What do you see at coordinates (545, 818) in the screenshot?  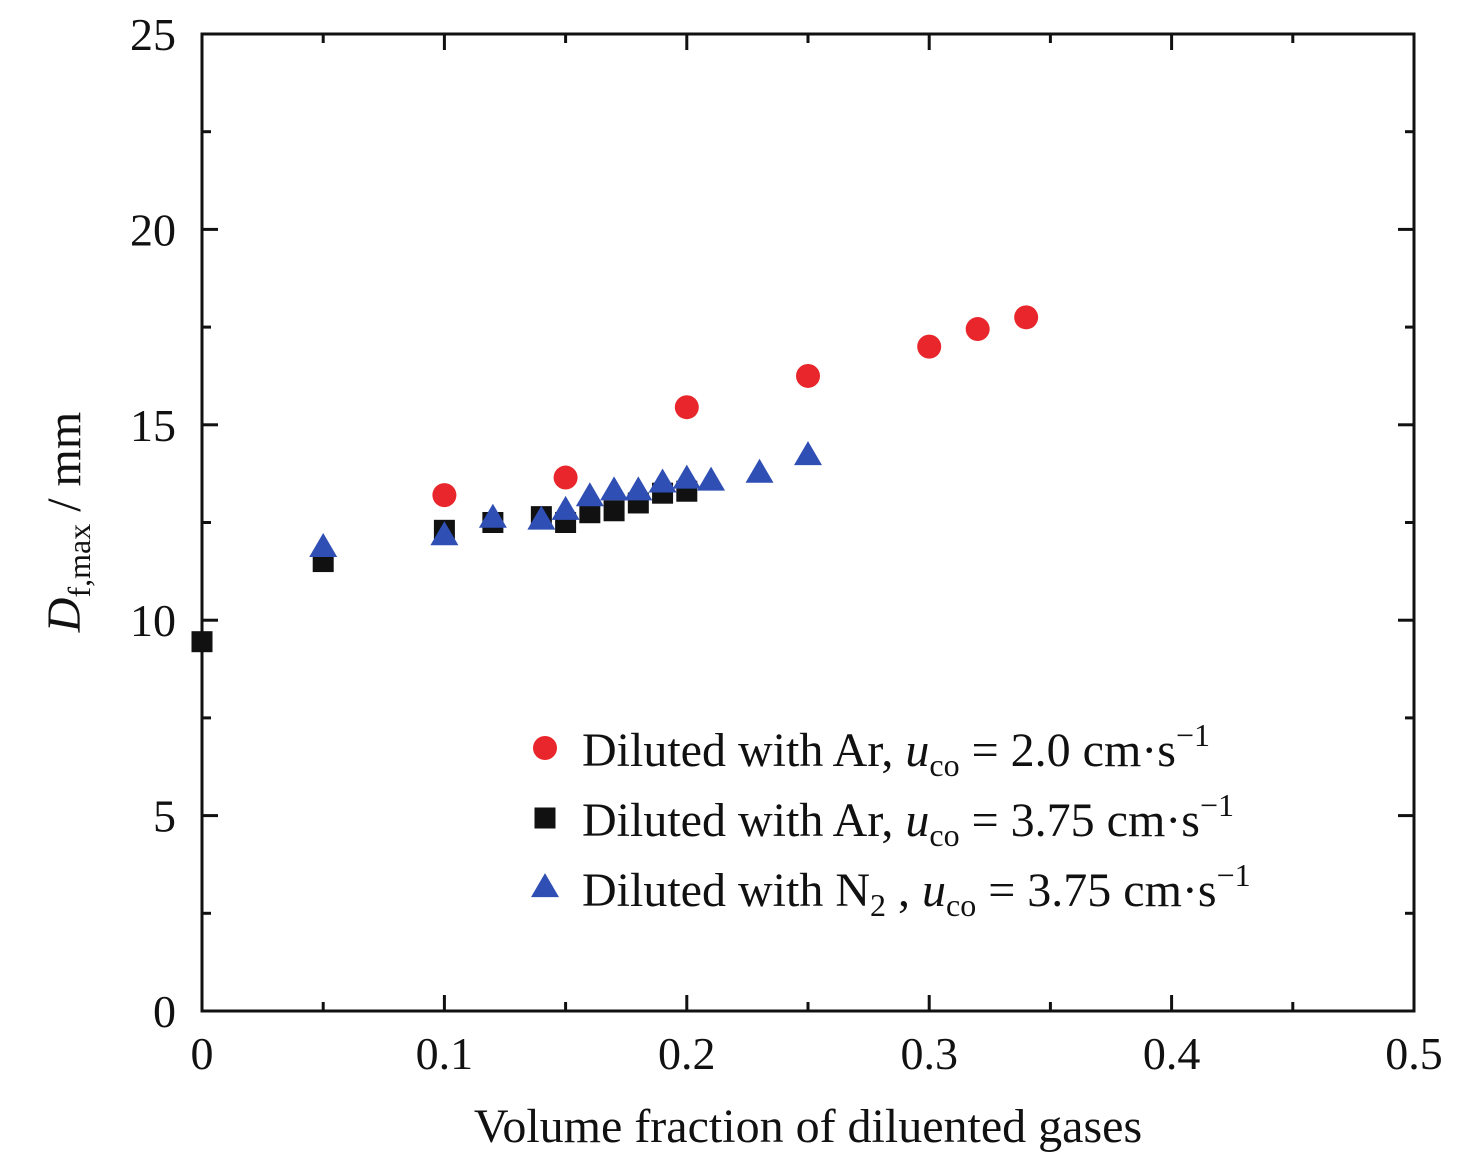 I see `legend-marker-square` at bounding box center [545, 818].